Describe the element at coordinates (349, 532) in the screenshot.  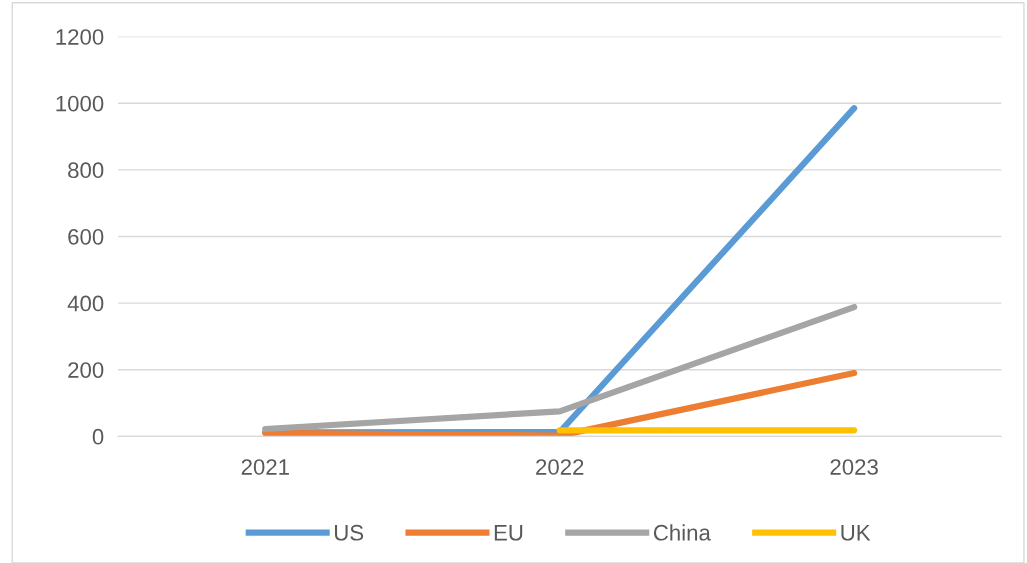
I see `legend-label: US` at that location.